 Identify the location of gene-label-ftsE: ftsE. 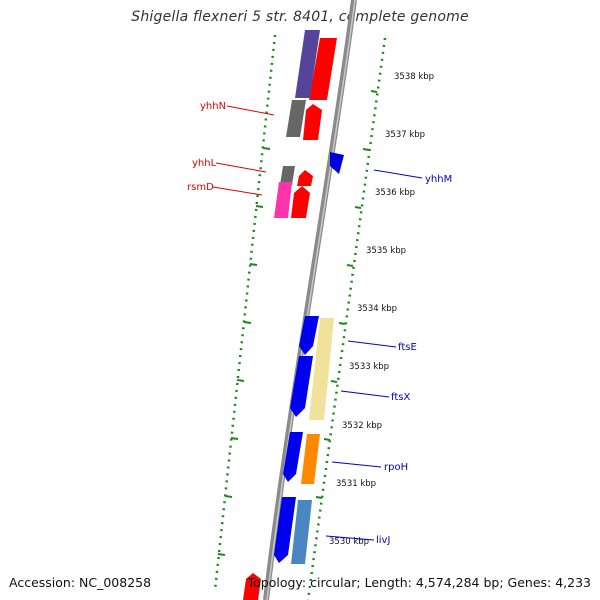
(407, 347).